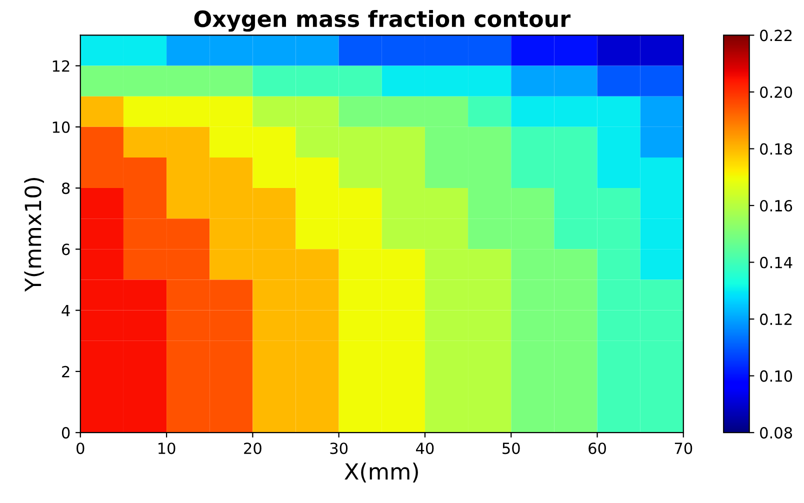  What do you see at coordinates (776, 149) in the screenshot?
I see `color-bar-label: 0.18` at bounding box center [776, 149].